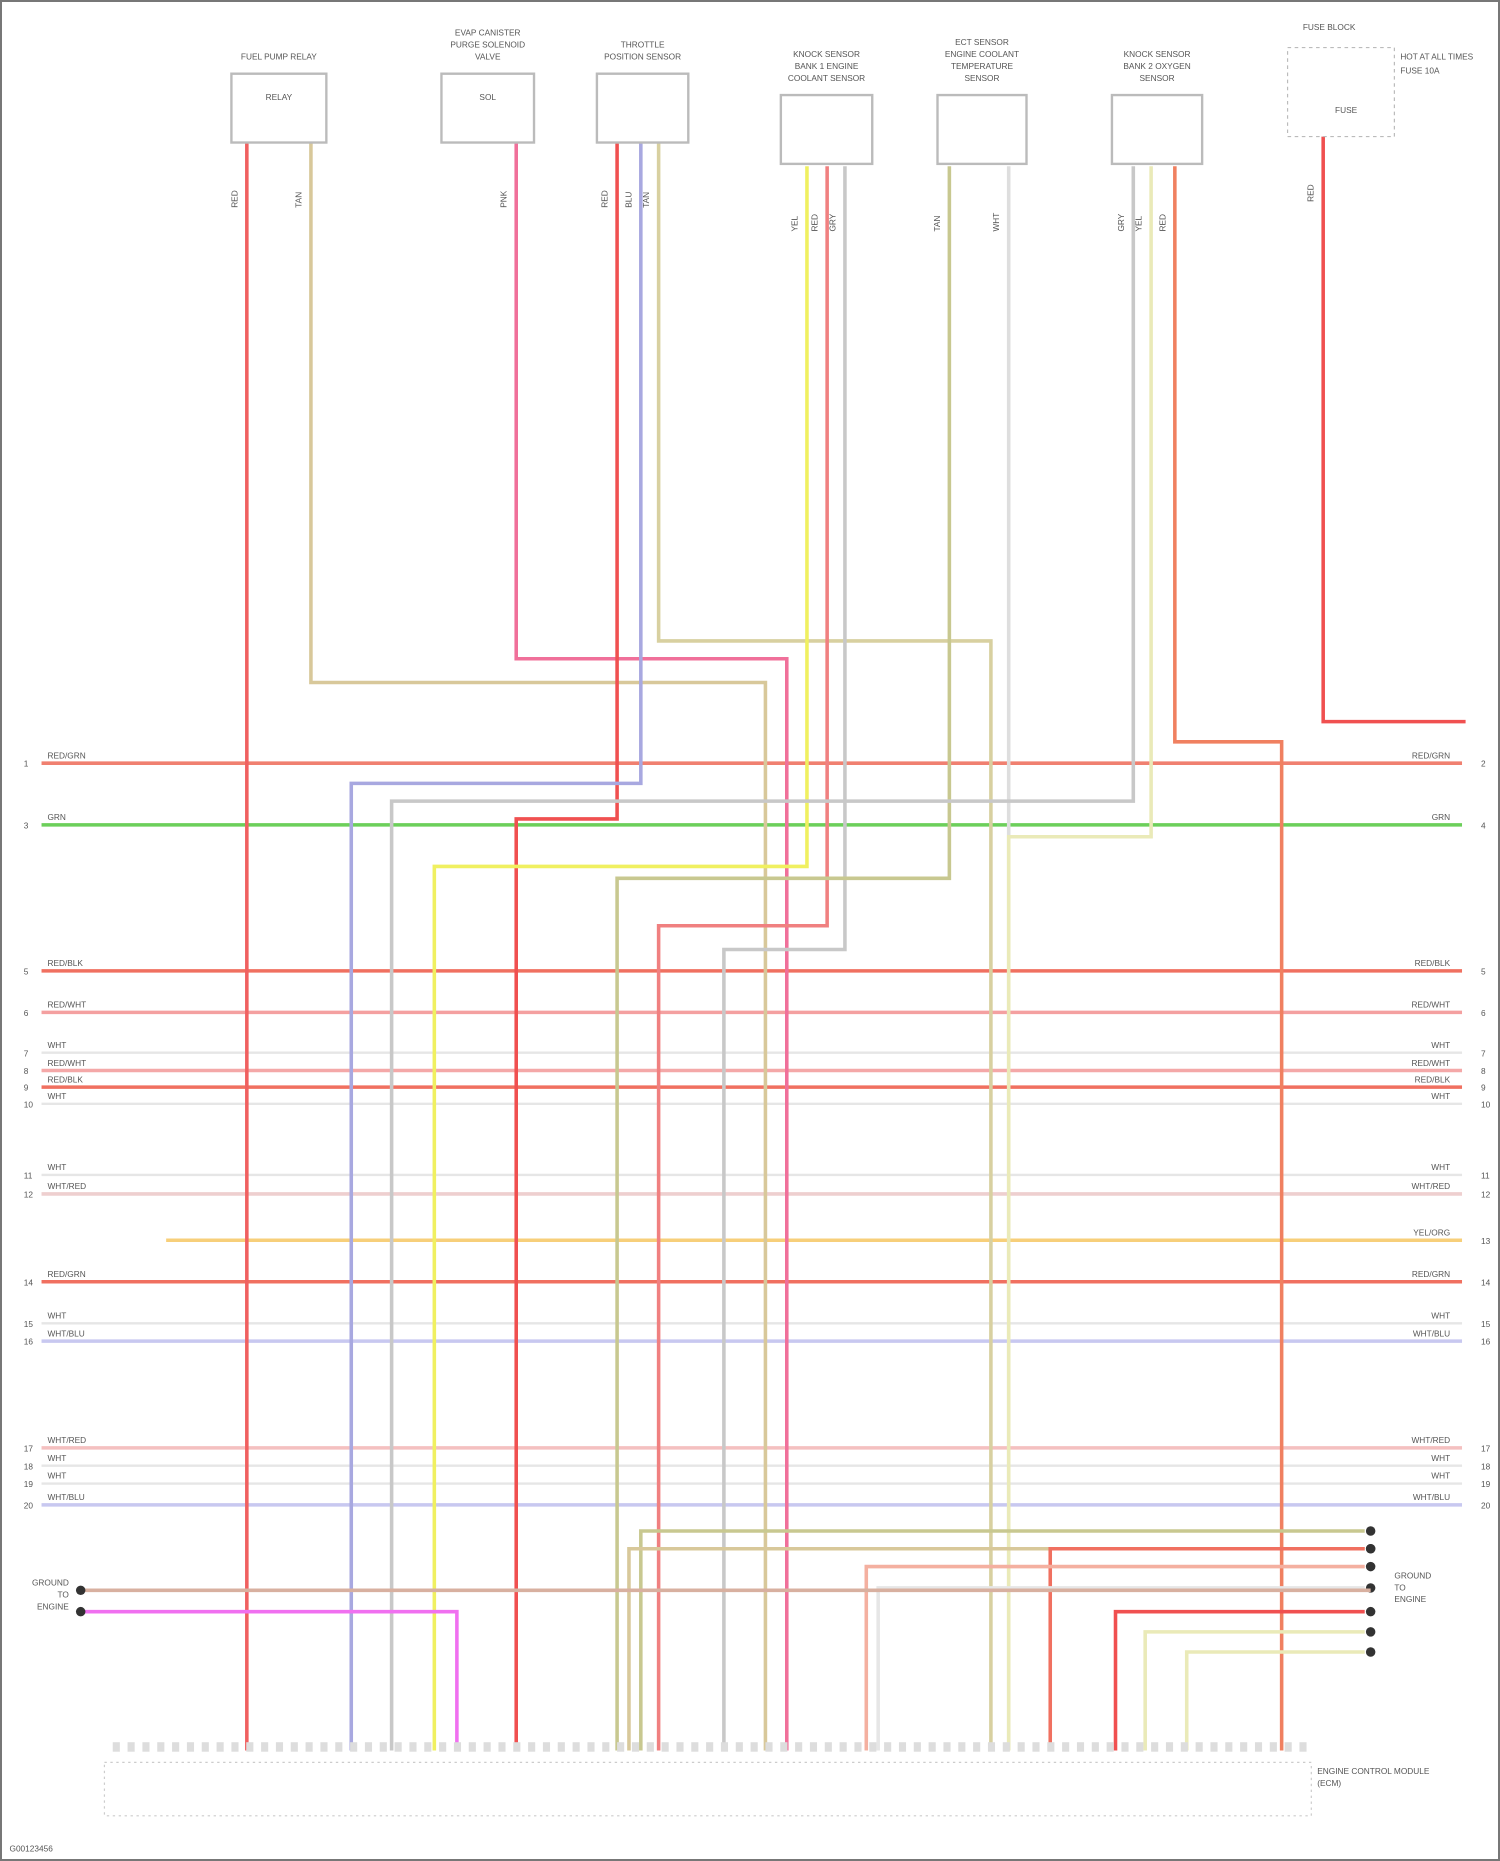  What do you see at coordinates (56, 817) in the screenshot?
I see `bus-left-label: GRN` at bounding box center [56, 817].